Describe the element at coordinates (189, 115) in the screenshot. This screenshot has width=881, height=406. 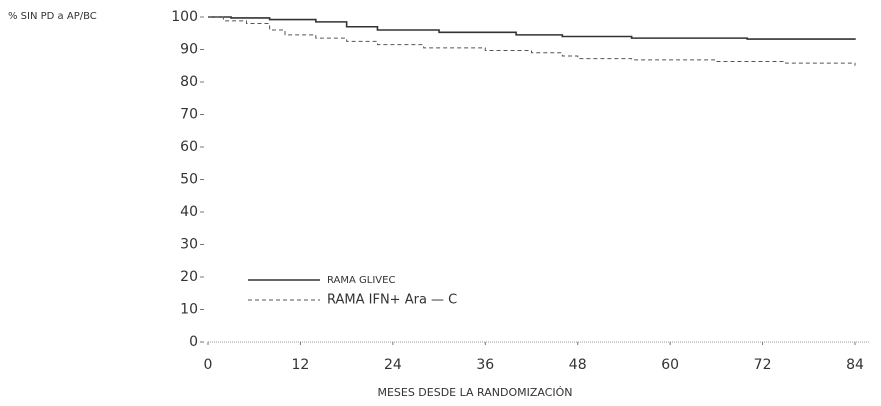
I see `y-tick-label: 70` at that location.